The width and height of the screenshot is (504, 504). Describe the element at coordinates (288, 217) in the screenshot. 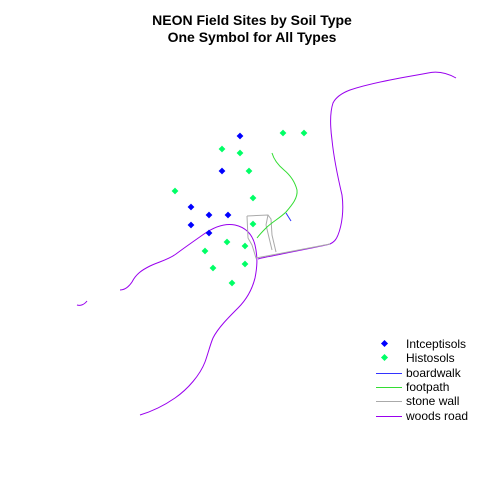

I see `boardwalk-line` at that location.